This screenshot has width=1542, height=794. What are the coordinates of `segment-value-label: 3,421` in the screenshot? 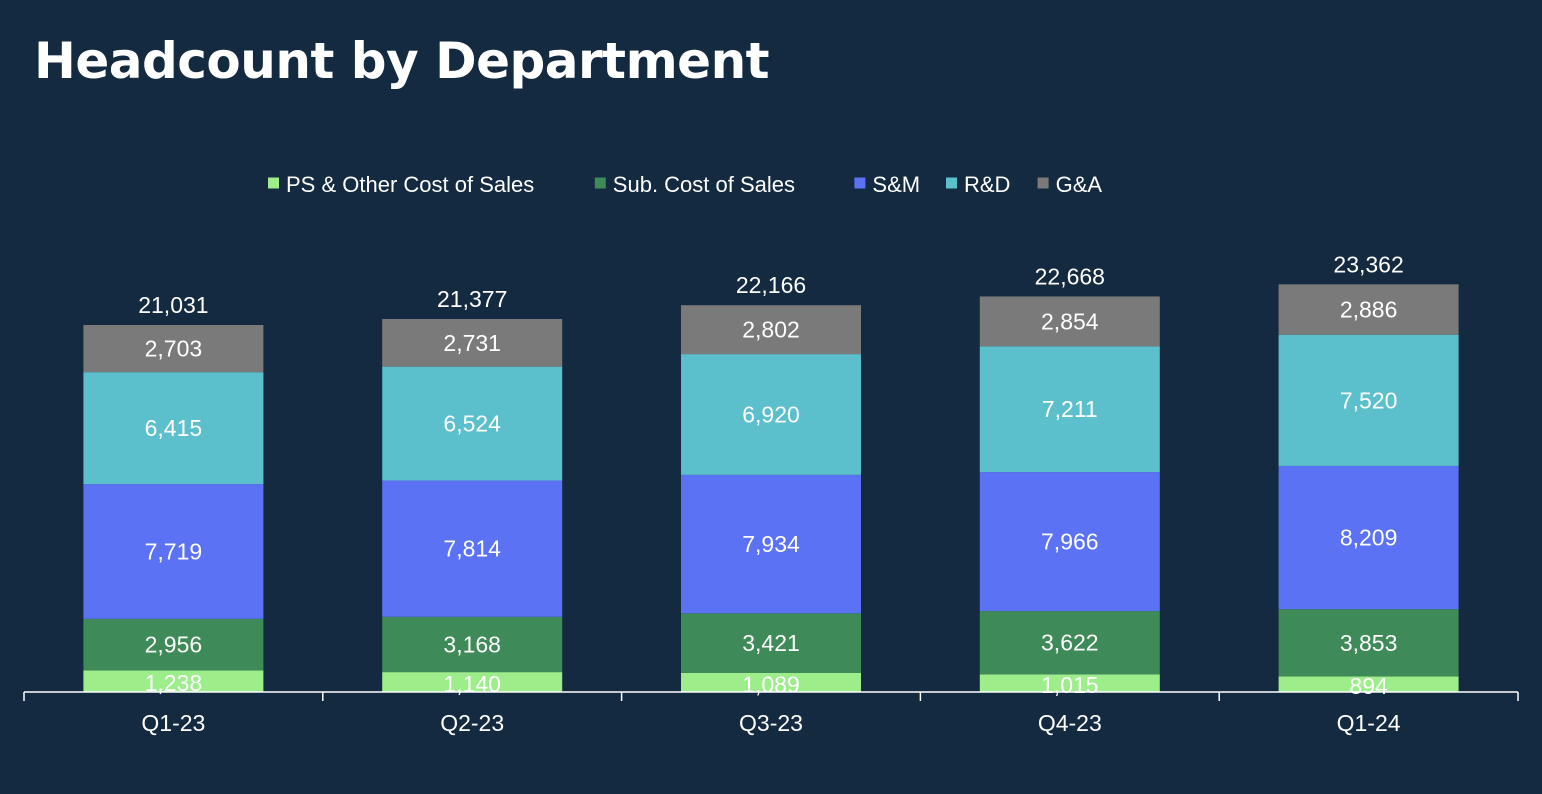 It's located at (771, 643).